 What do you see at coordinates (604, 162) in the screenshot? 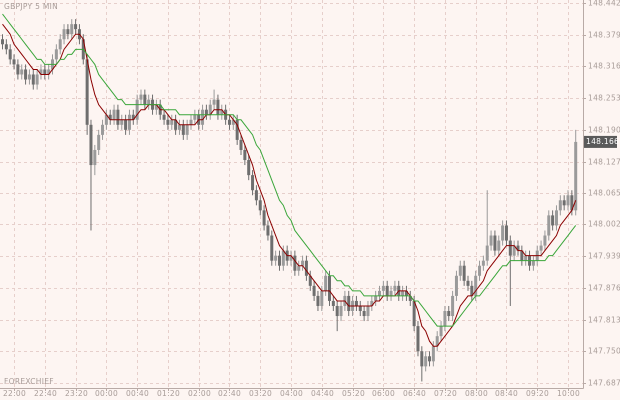
I see `y-tick-label: 148.127` at bounding box center [604, 162].